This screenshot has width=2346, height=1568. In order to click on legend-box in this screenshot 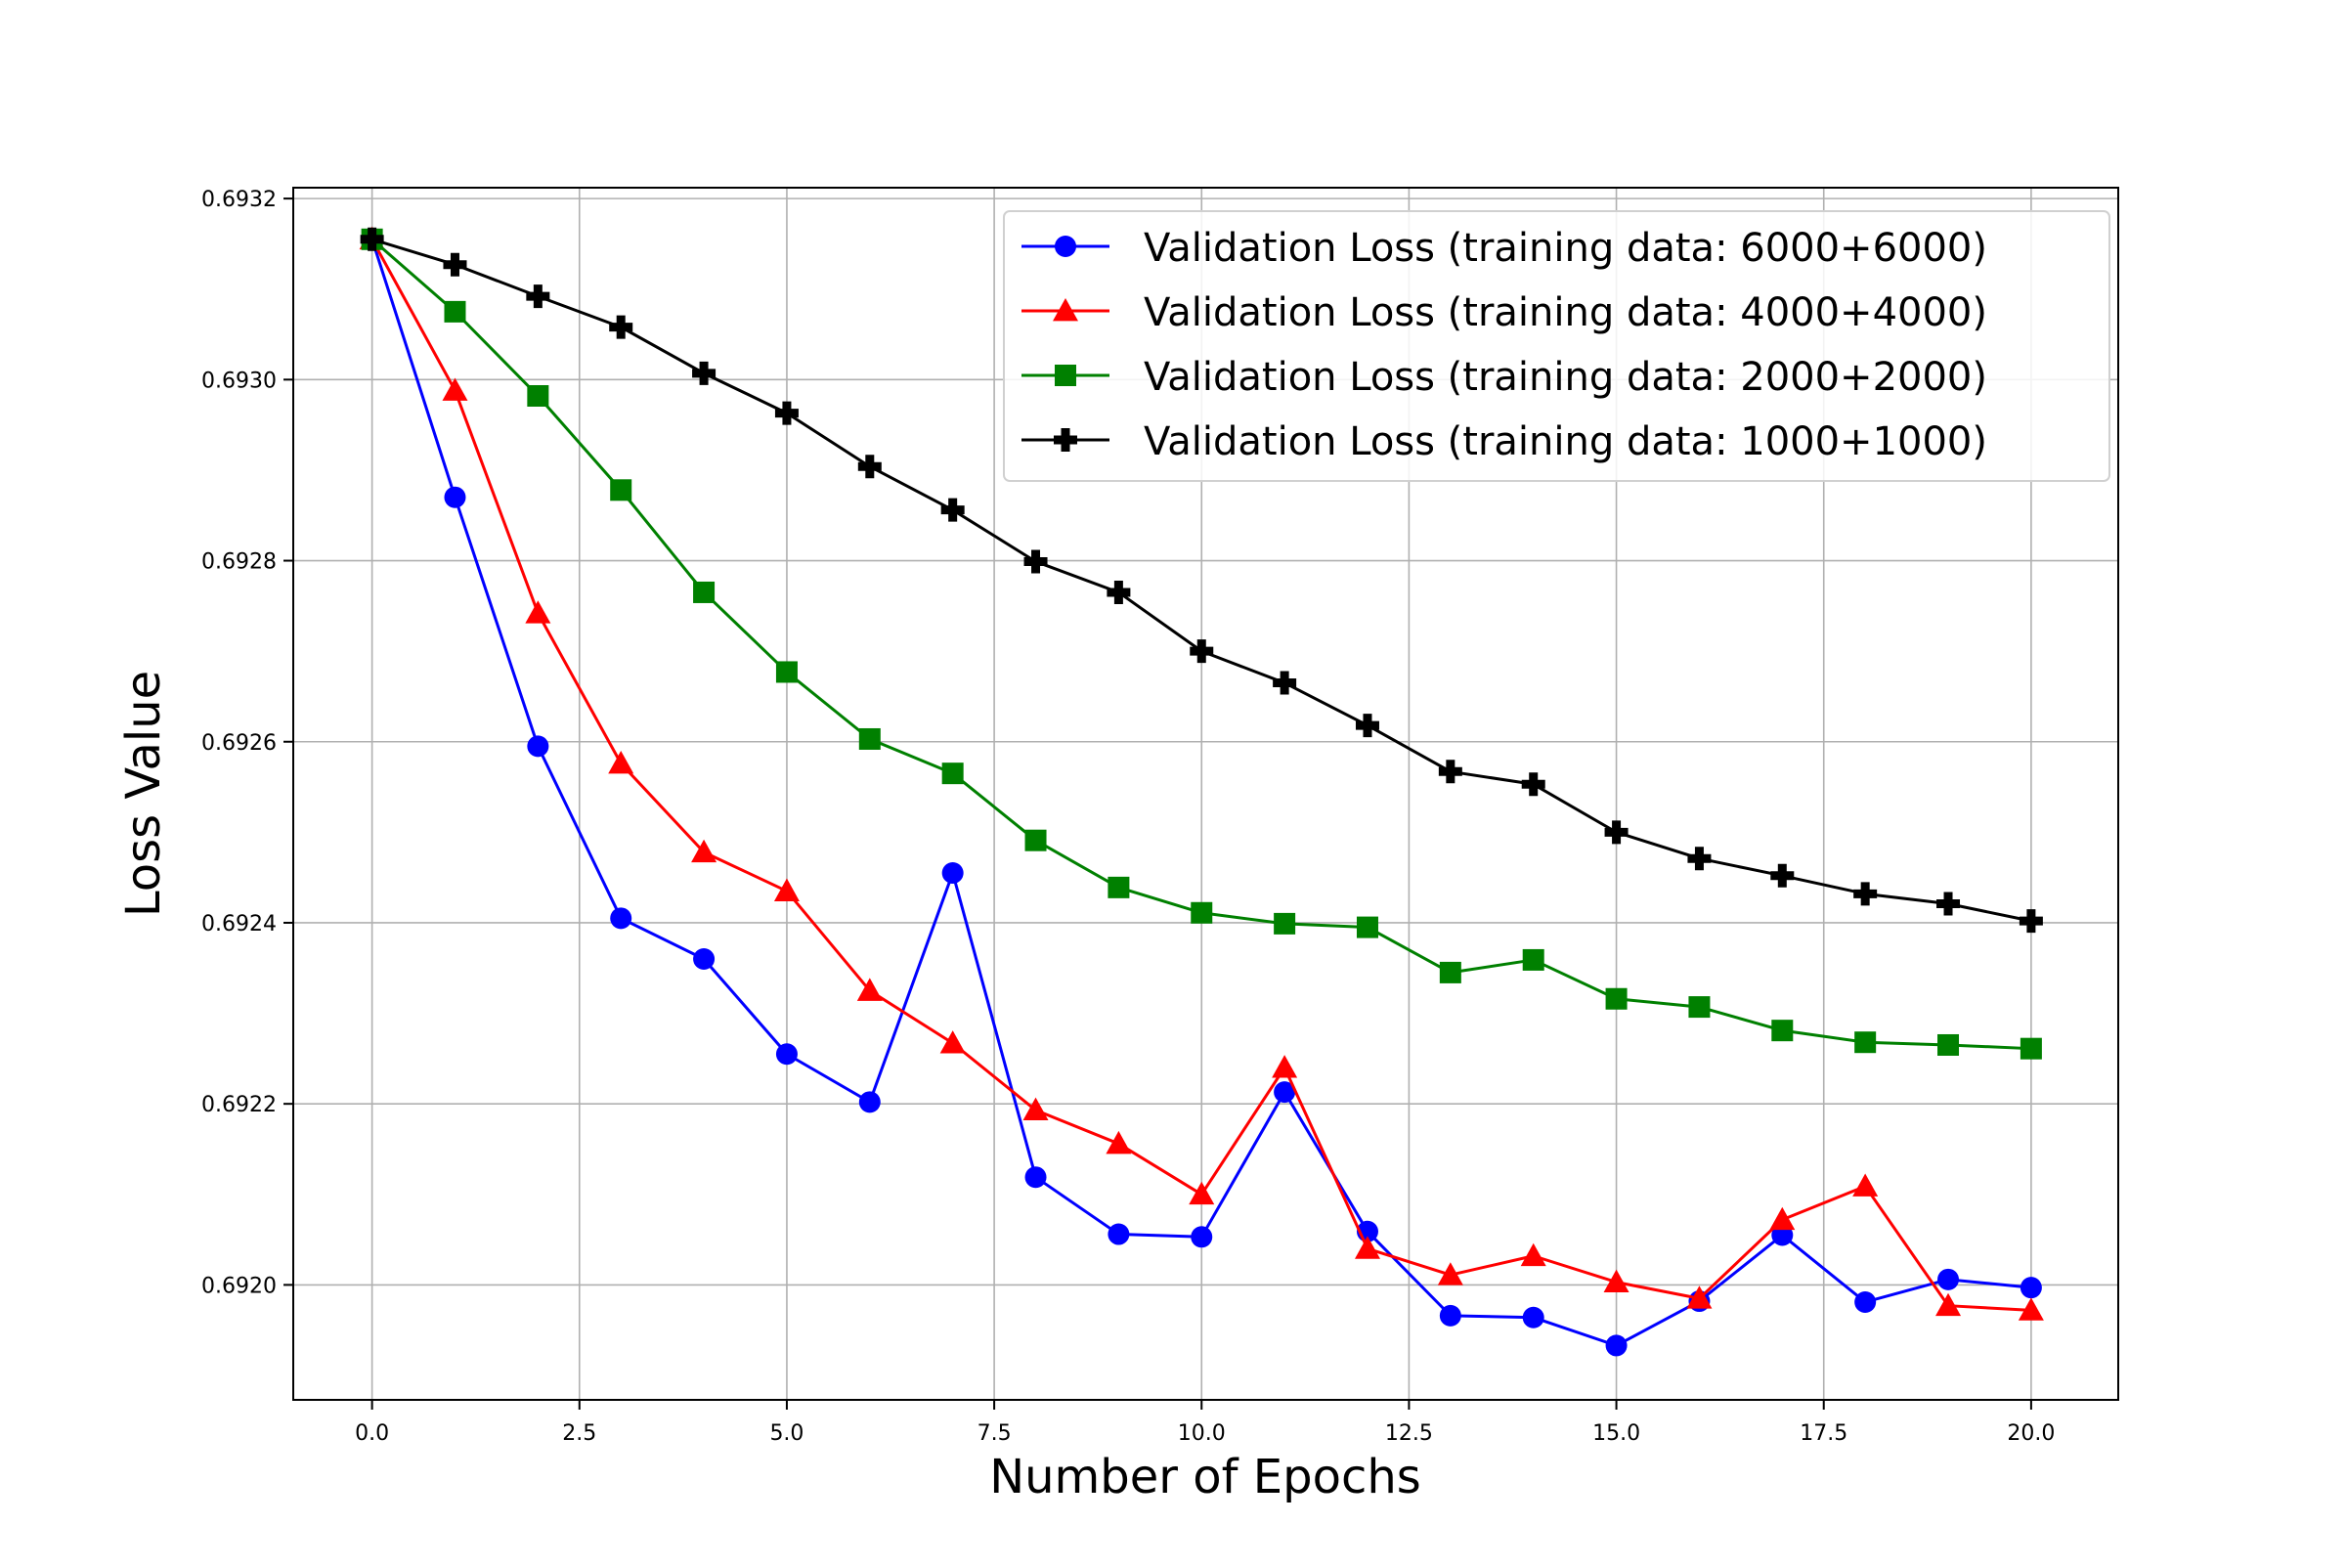, I will do `click(1556, 346)`.